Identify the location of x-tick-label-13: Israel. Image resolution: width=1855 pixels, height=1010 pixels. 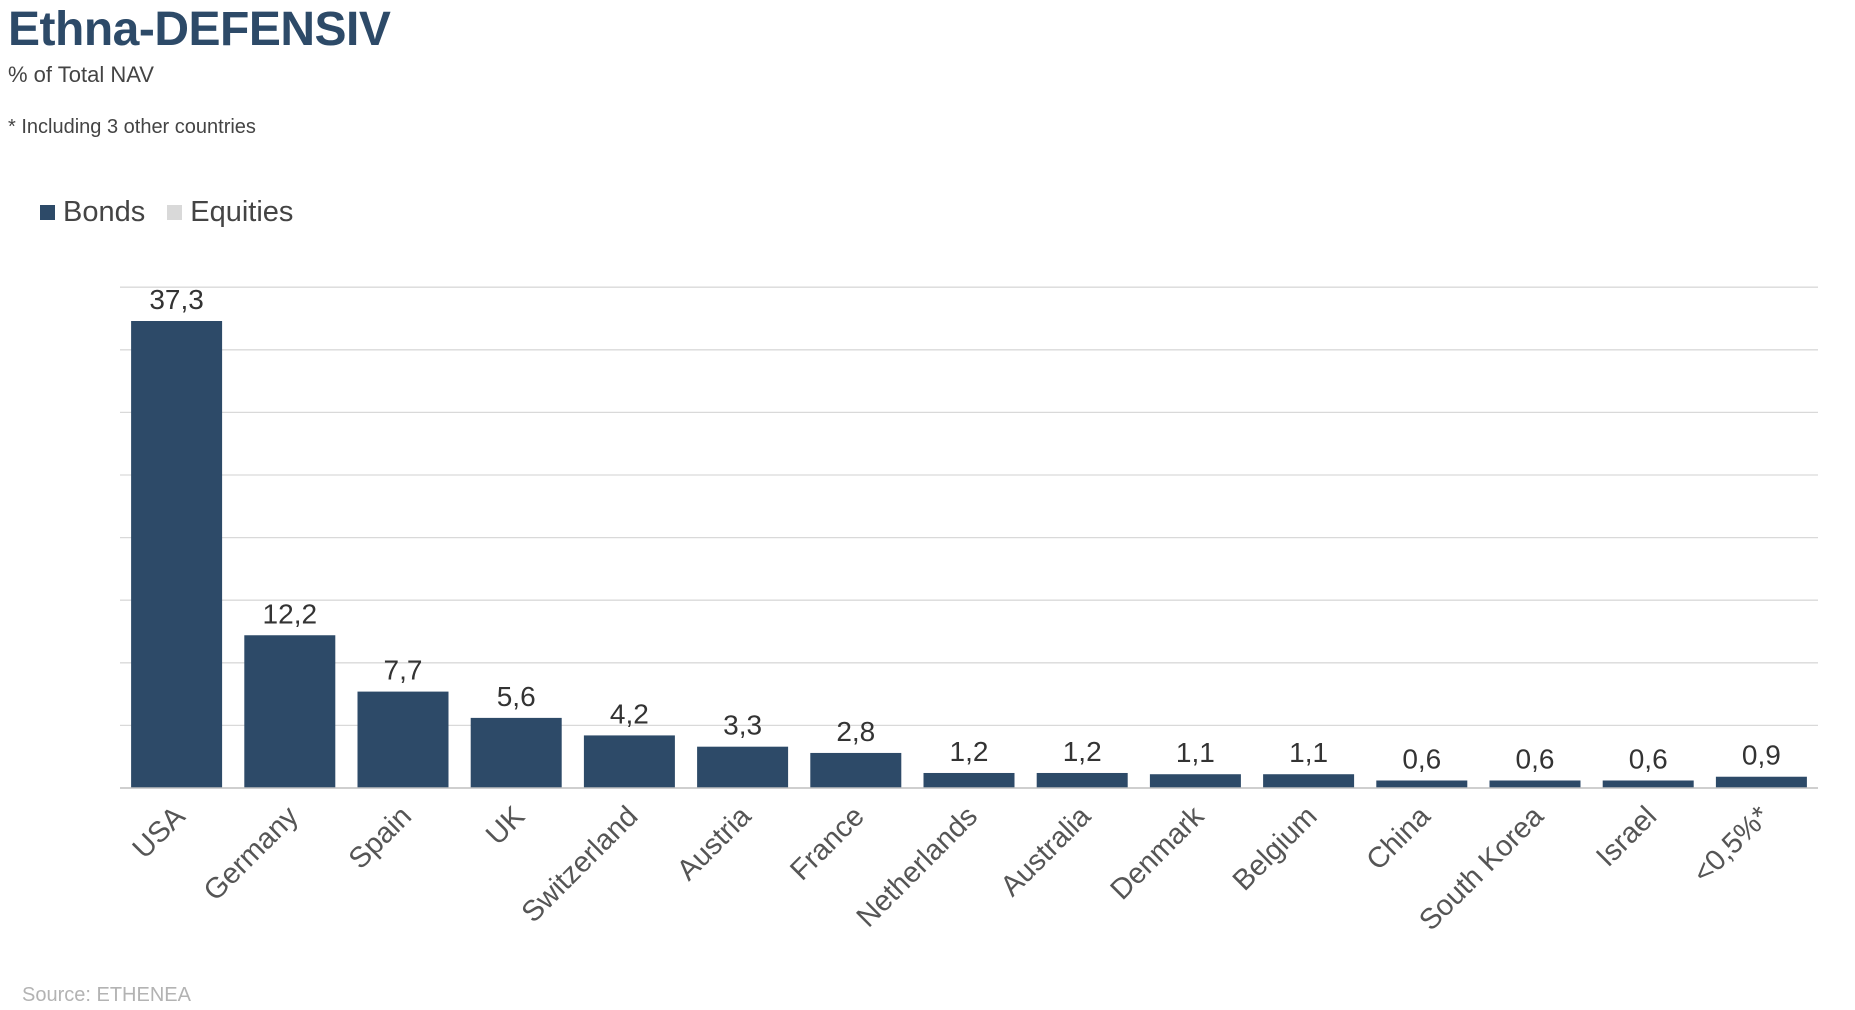
(1626, 836).